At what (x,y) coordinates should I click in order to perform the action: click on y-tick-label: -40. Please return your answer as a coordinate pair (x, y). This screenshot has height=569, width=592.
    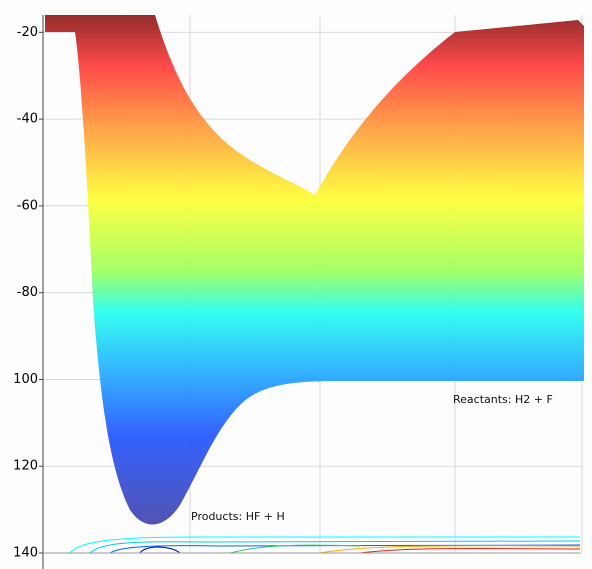
    Looking at the image, I should click on (27, 119).